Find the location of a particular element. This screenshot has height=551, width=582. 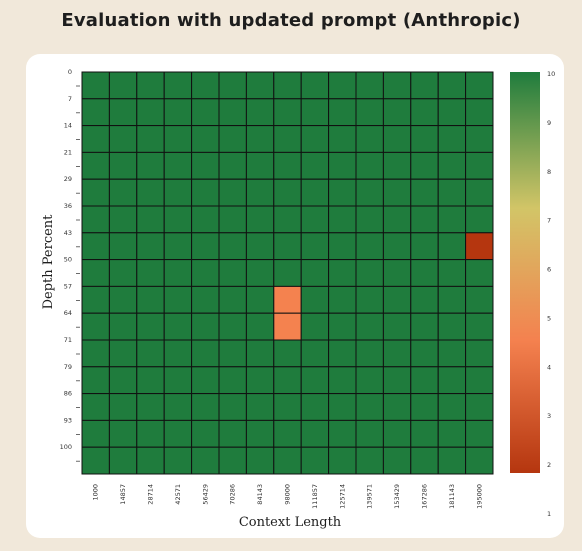

x-tick-label: 153429 is located at coordinates (397, 496).